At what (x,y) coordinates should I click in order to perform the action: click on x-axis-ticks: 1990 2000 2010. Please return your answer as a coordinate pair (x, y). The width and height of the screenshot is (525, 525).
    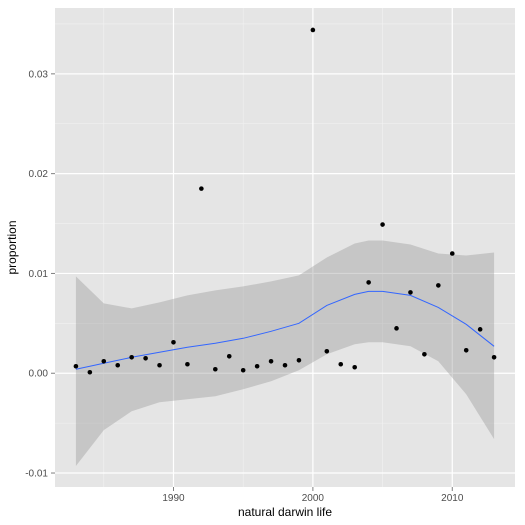
    Looking at the image, I should click on (313, 495).